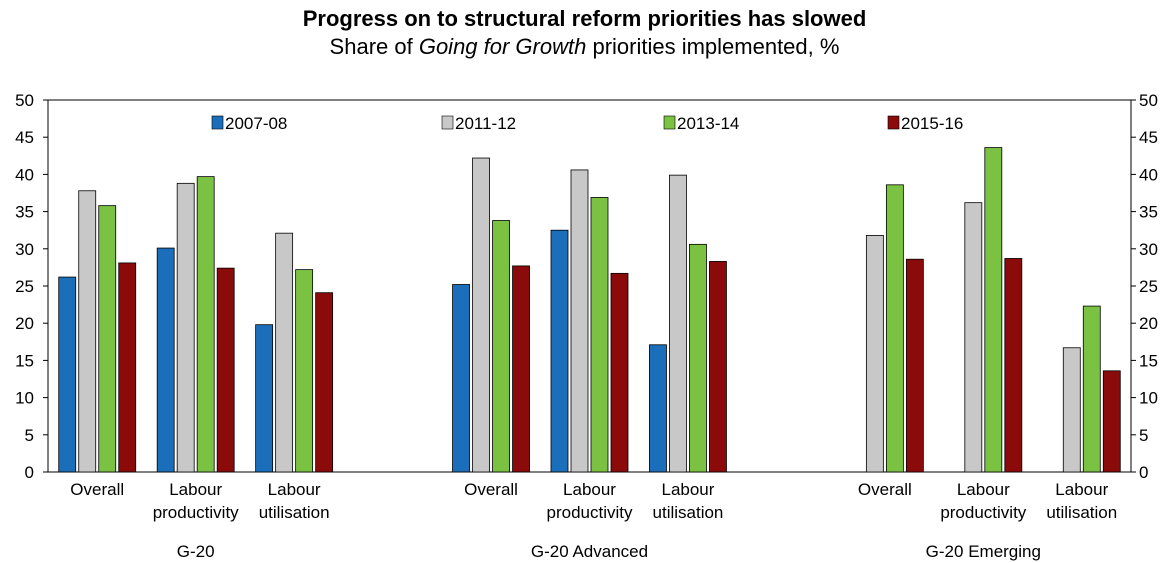  I want to click on legend-label: 2011-12, so click(485, 123).